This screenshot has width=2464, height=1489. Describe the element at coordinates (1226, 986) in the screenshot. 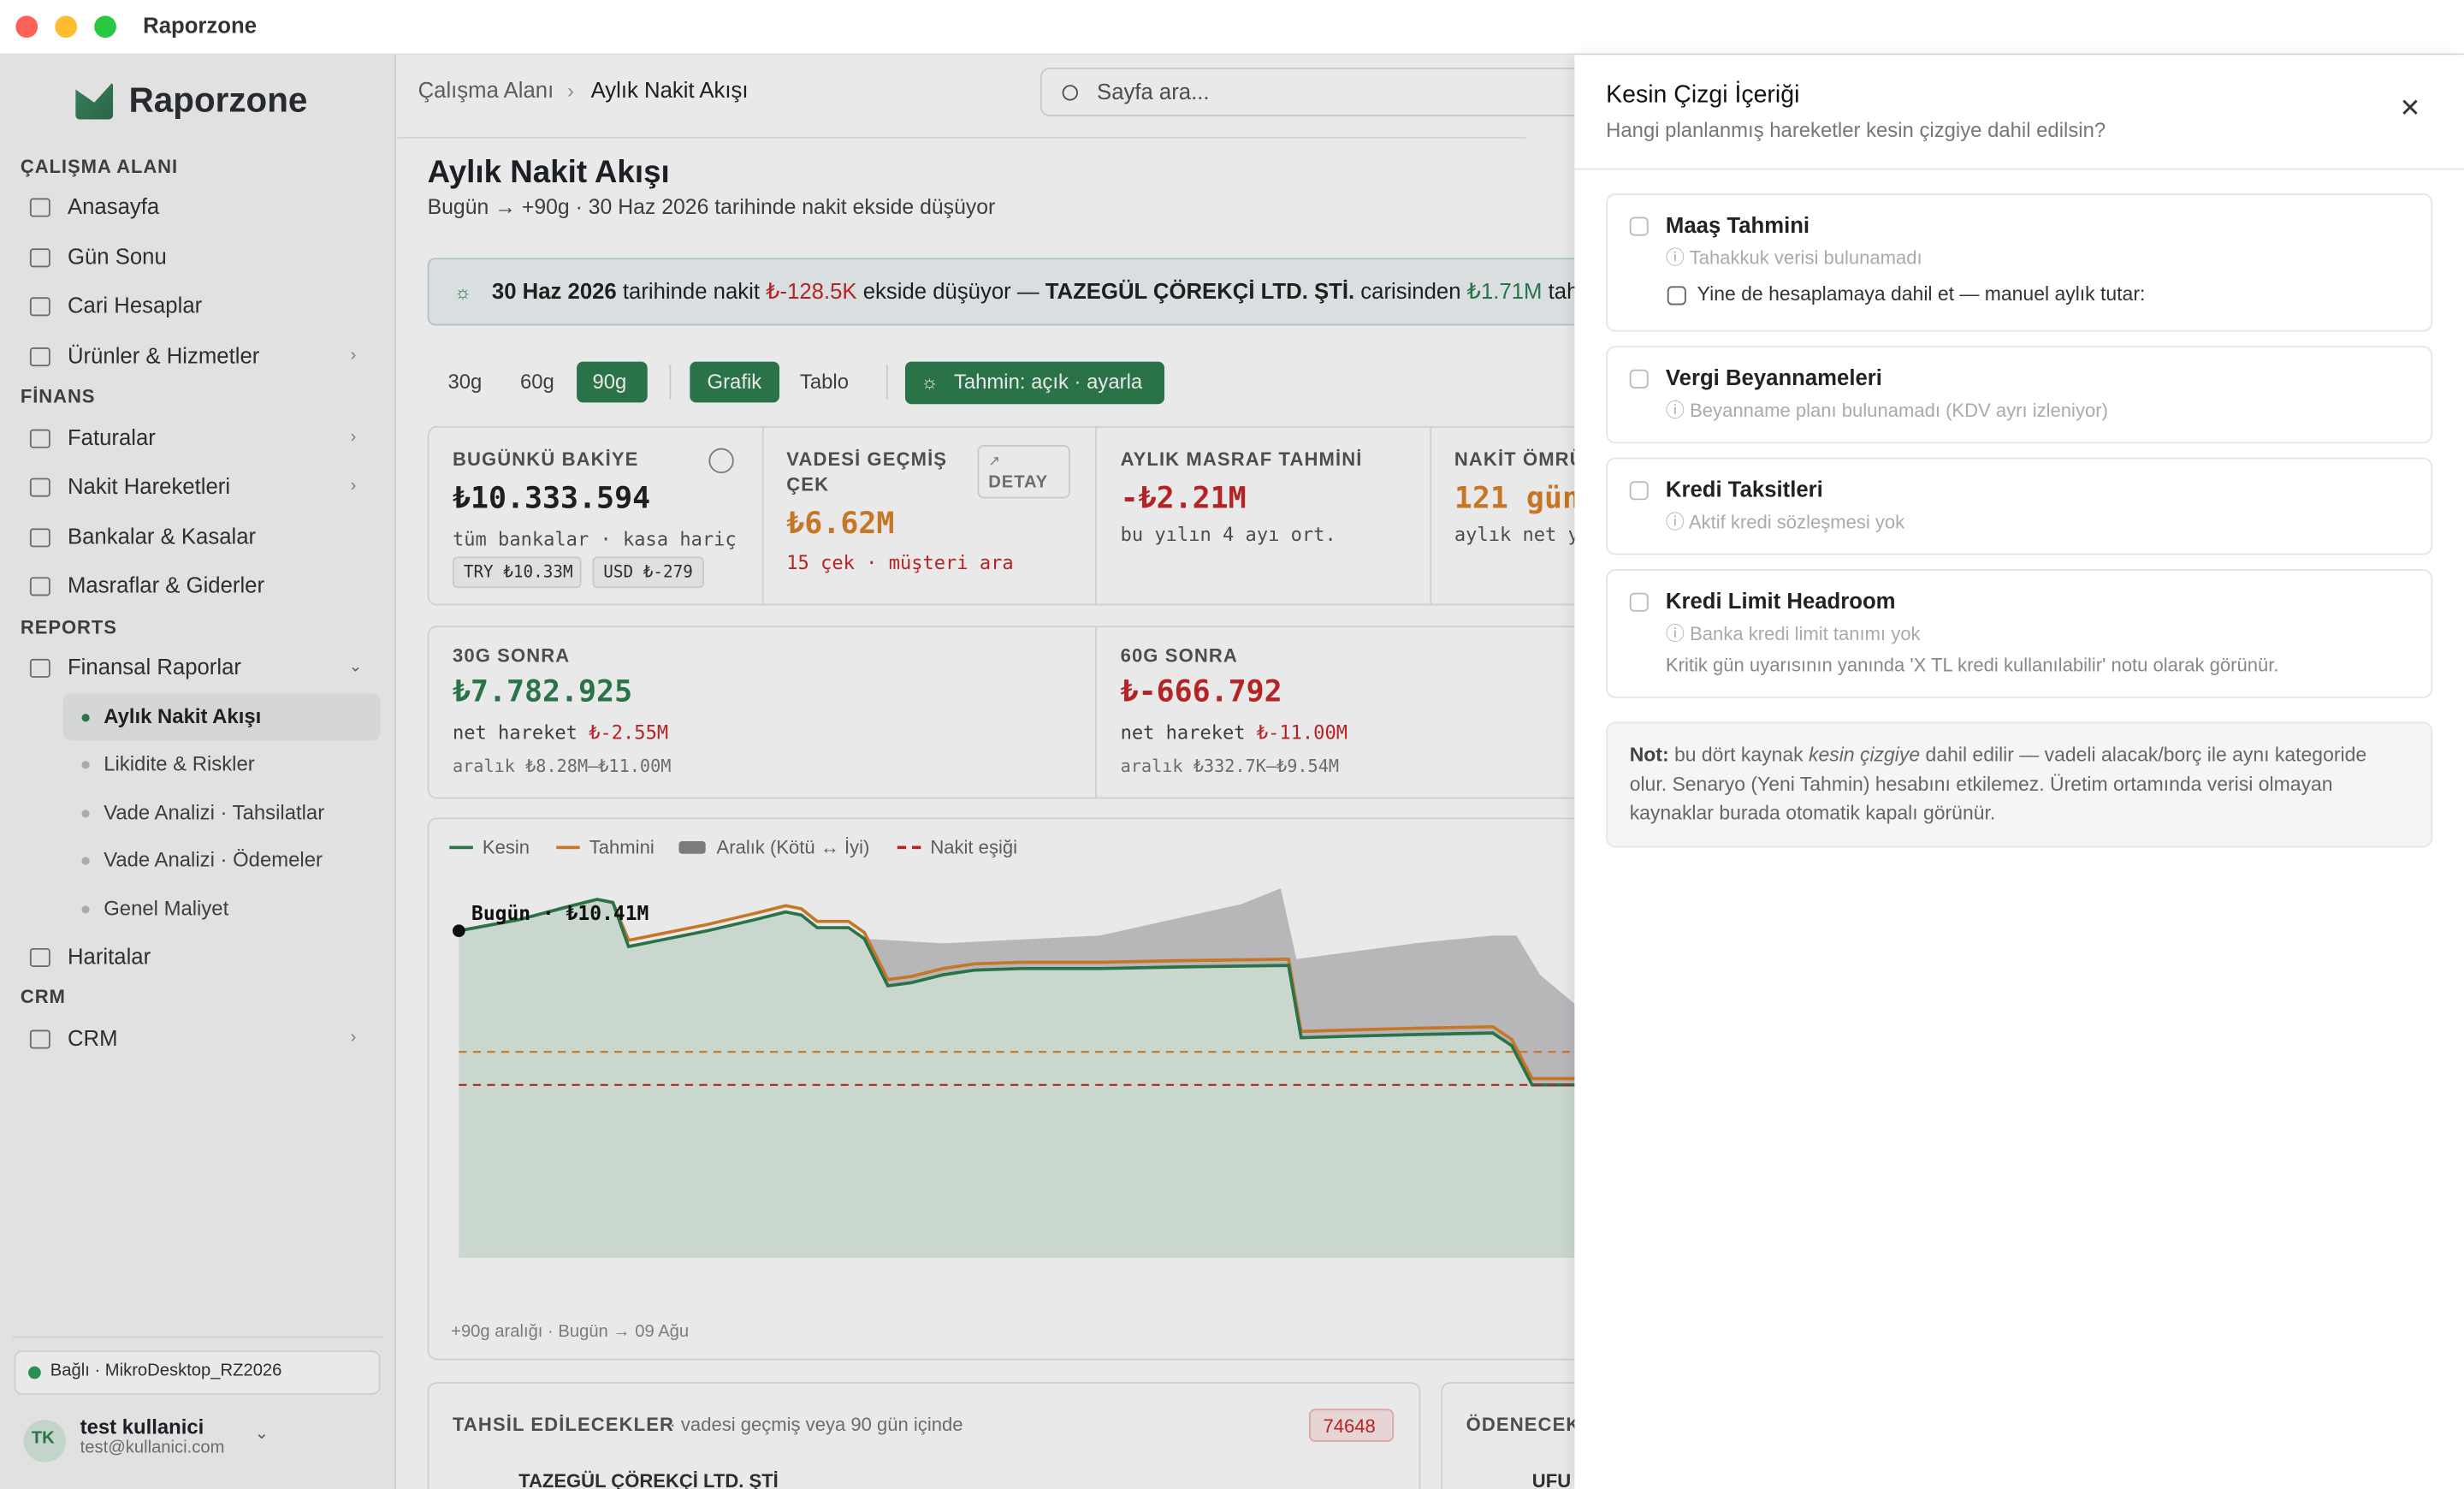

I see `range-area` at that location.